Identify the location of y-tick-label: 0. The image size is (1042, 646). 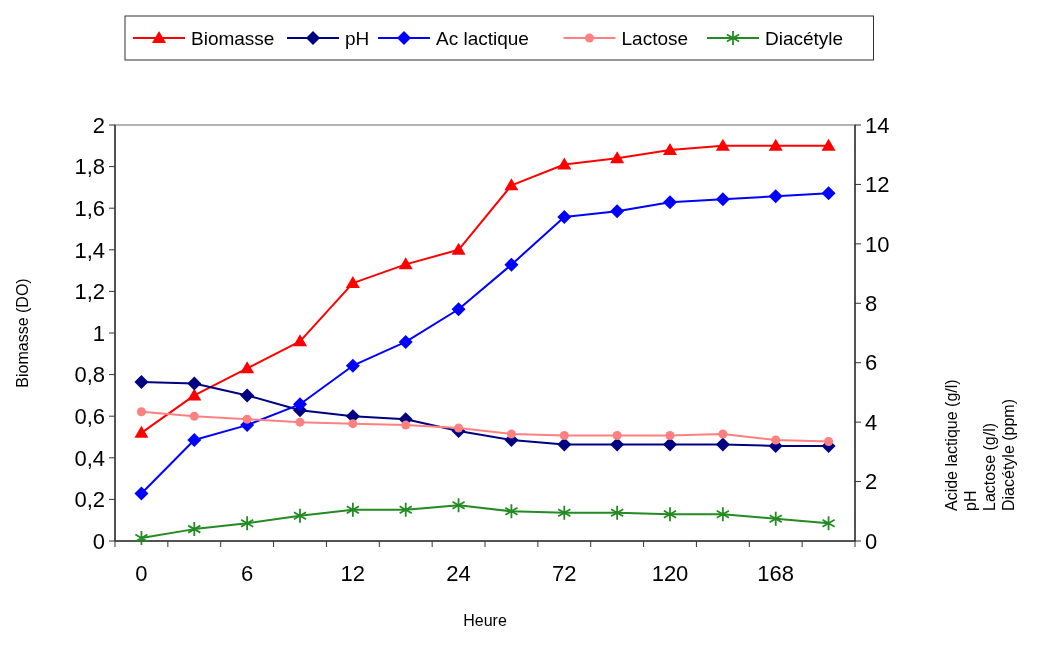
(98, 541).